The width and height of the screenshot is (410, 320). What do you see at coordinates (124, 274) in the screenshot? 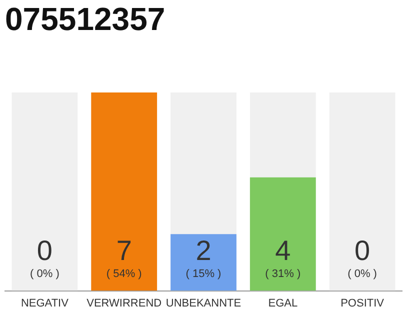
I see `annotation: ( 54% )` at bounding box center [124, 274].